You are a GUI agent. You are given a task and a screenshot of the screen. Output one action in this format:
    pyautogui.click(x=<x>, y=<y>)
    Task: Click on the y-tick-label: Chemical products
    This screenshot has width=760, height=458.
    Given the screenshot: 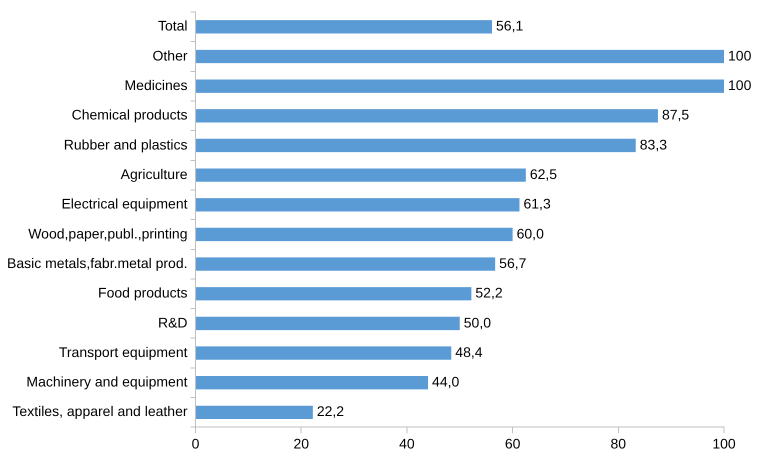 What is the action you would take?
    pyautogui.click(x=130, y=114)
    